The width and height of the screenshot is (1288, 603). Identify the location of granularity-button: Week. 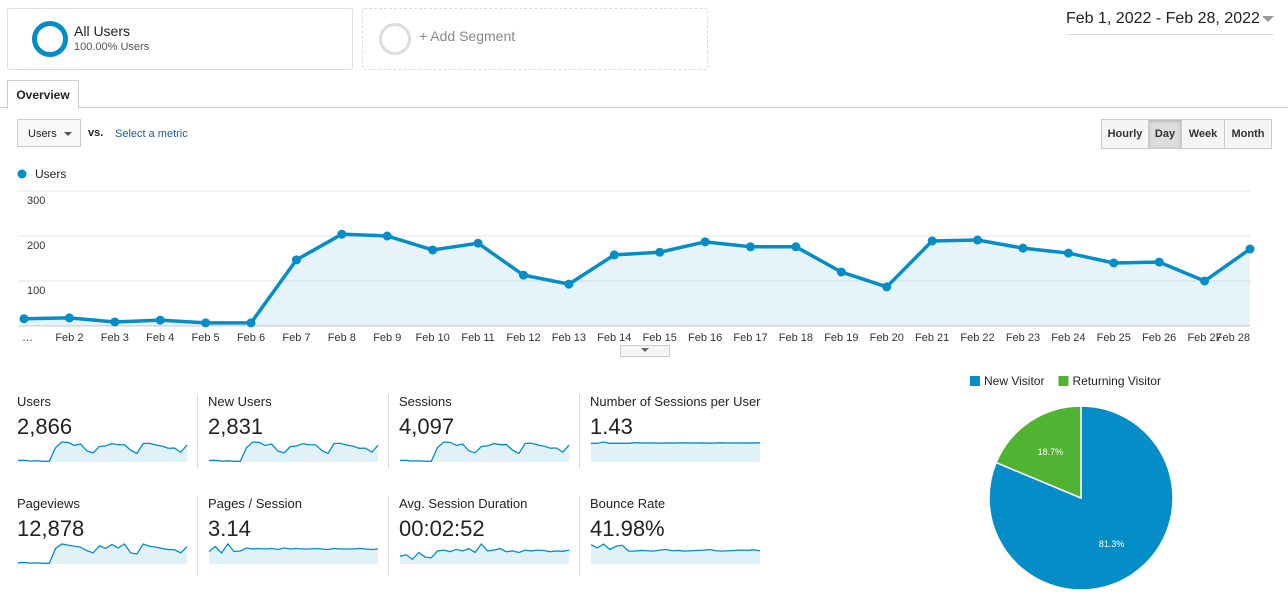
(1203, 134).